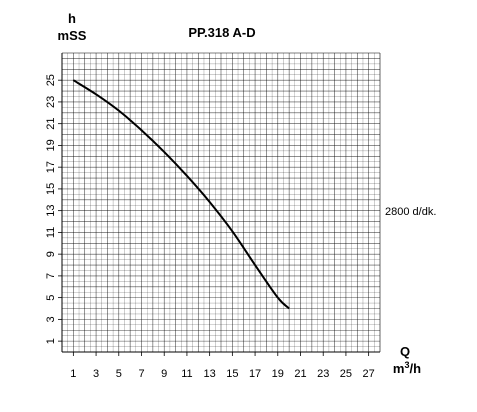  Describe the element at coordinates (300, 374) in the screenshot. I see `x-tick-label: 21` at that location.